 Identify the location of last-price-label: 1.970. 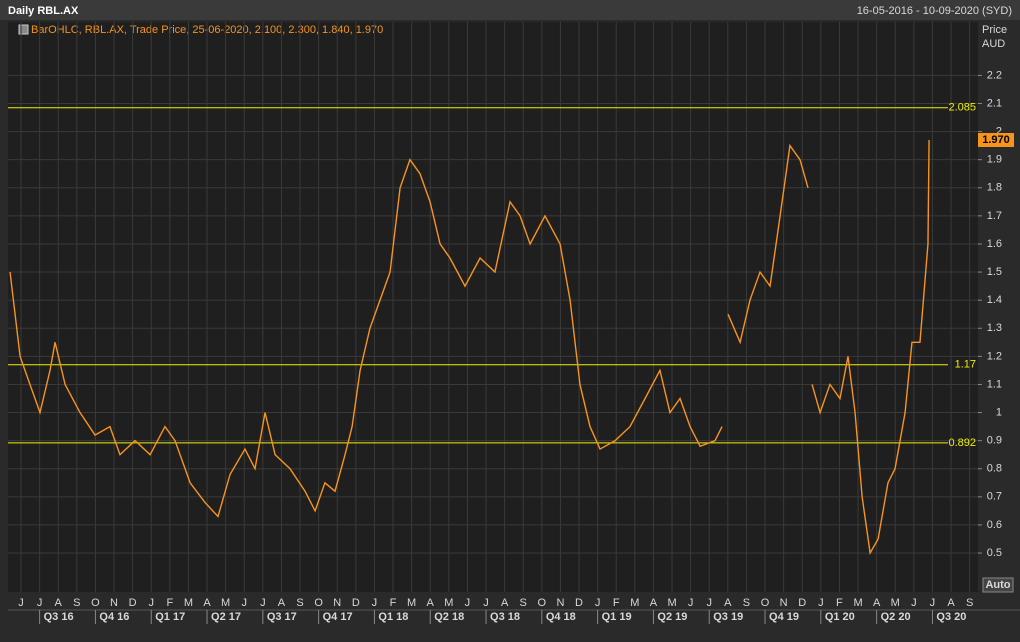
(996, 140).